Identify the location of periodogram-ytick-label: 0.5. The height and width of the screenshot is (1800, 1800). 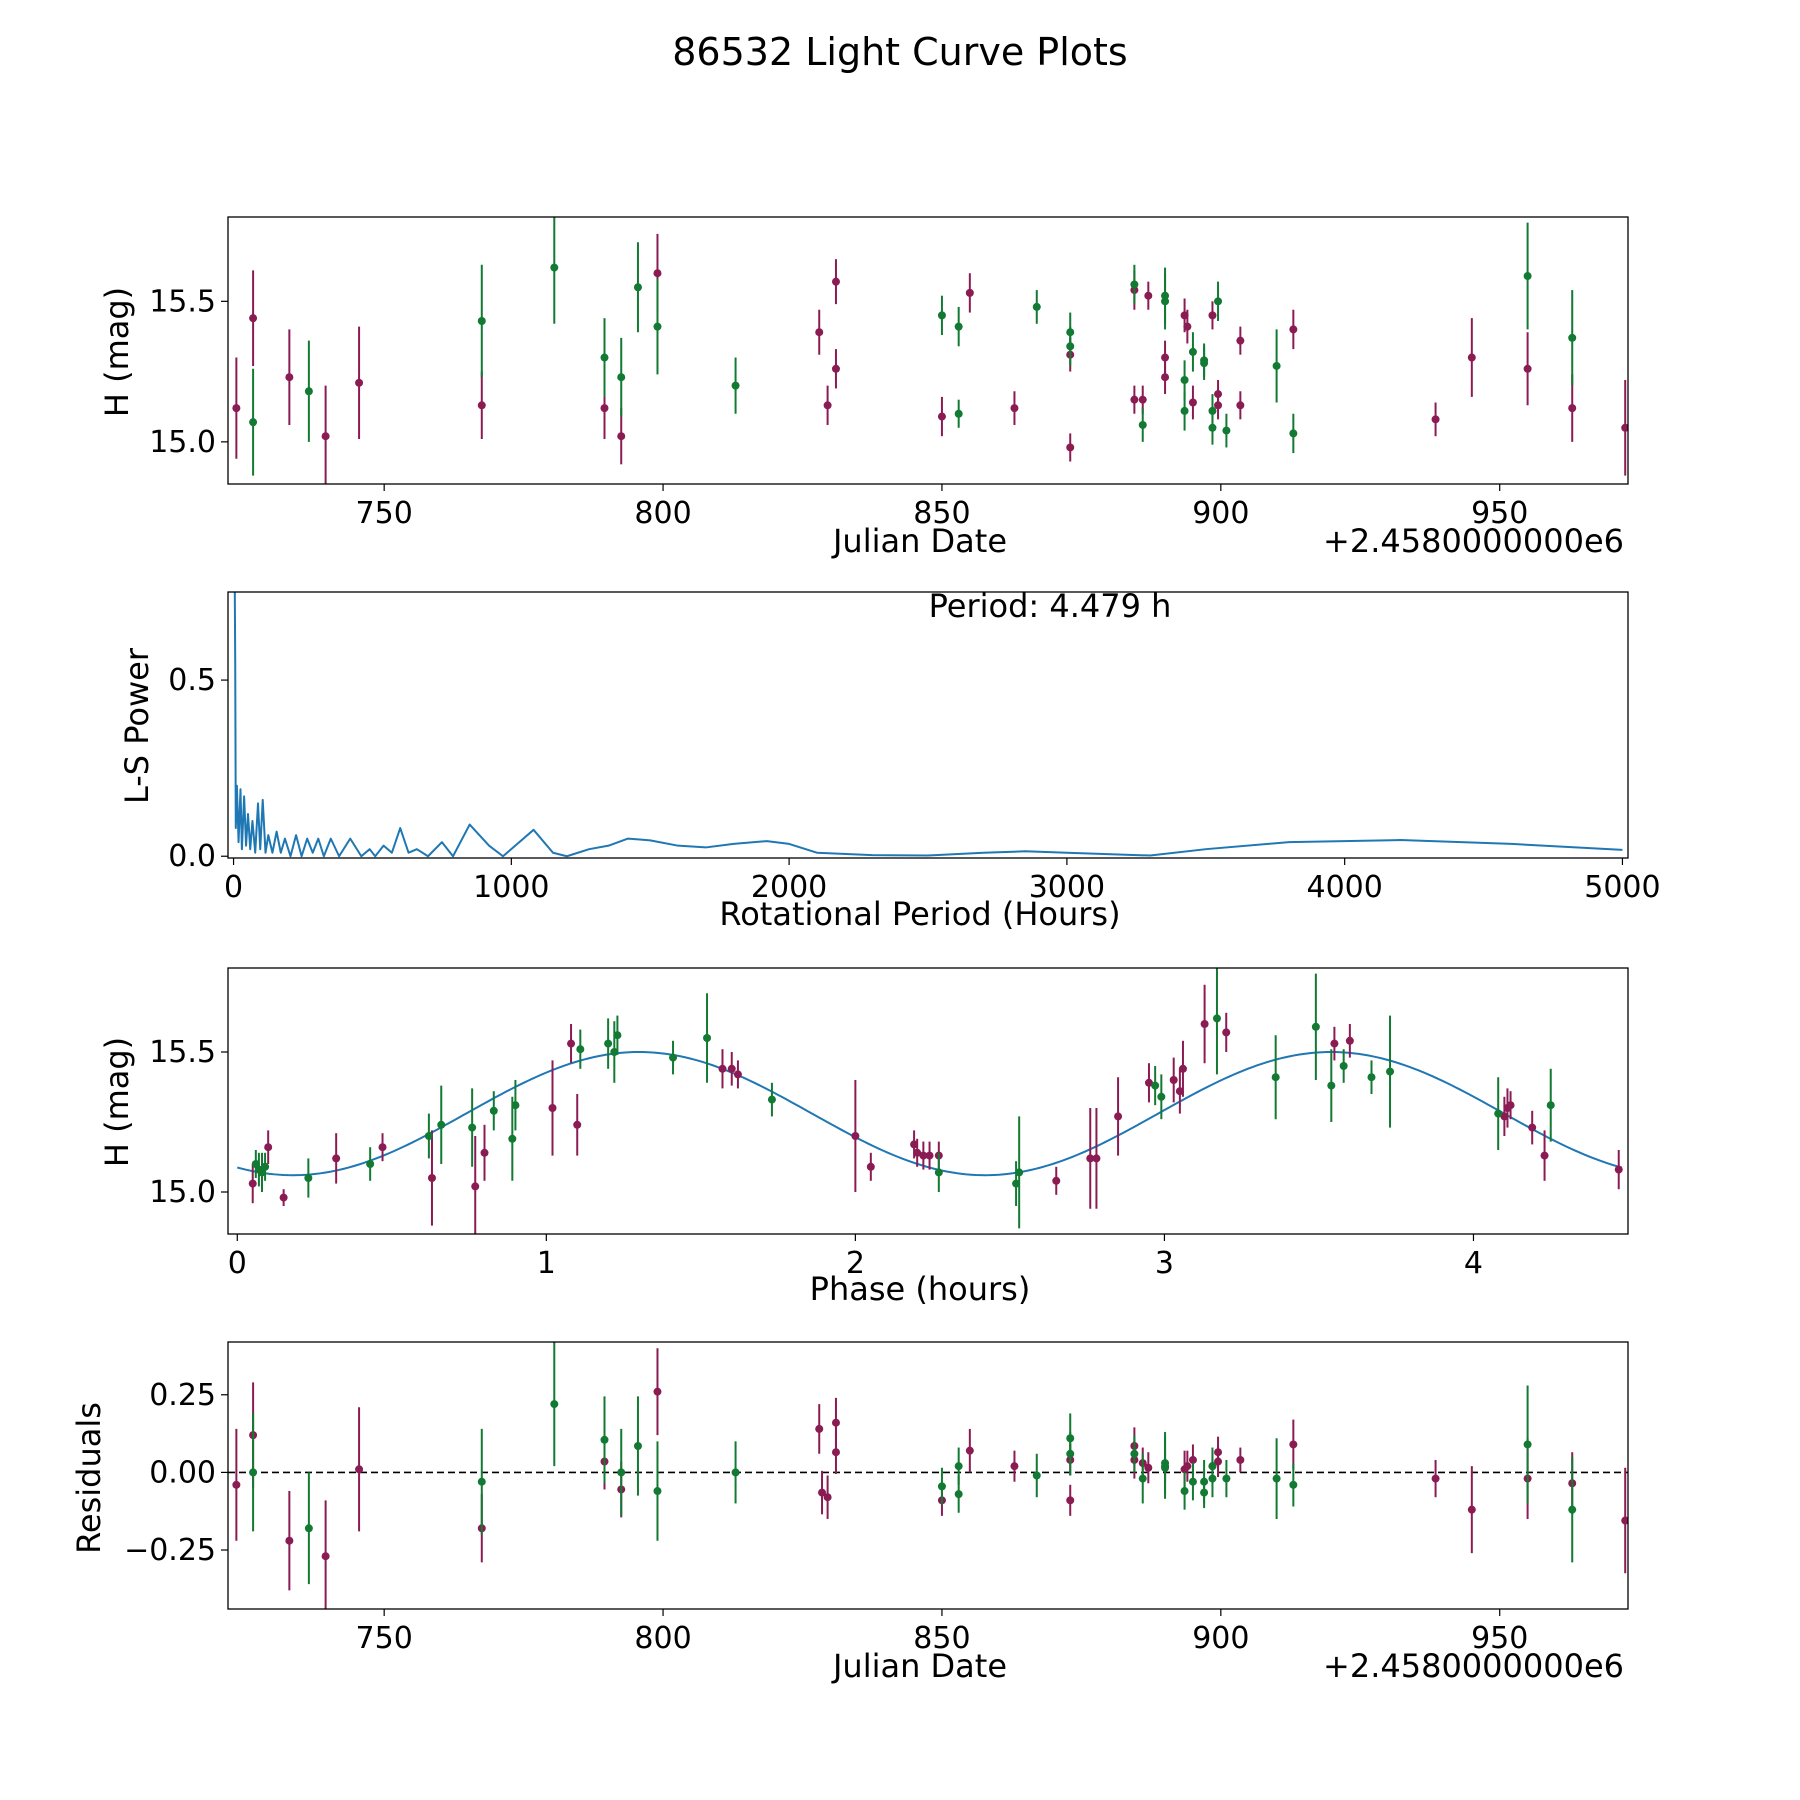
(192, 680).